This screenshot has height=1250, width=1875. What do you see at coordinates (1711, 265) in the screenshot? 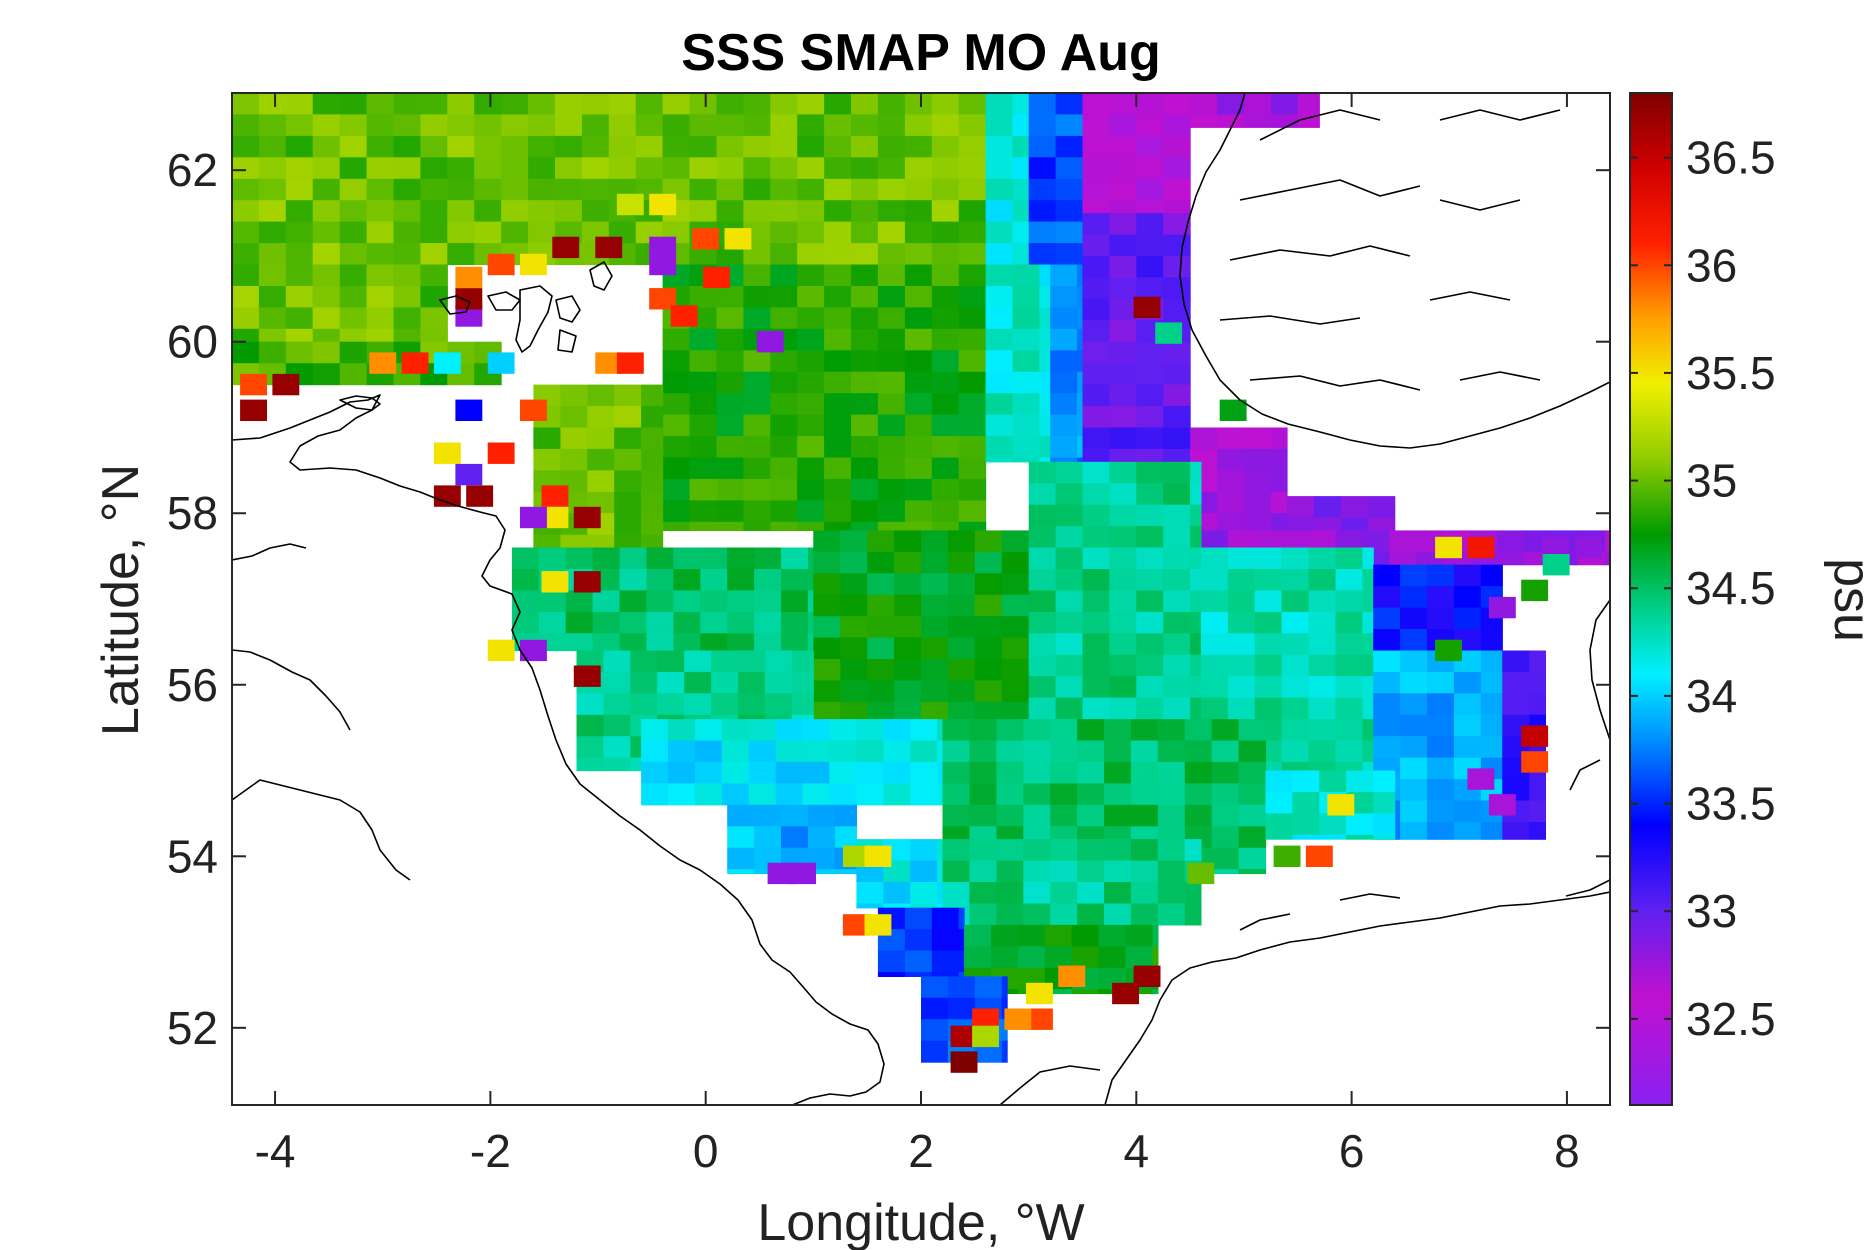
I see `colorbar-tick-label: 36` at bounding box center [1711, 265].